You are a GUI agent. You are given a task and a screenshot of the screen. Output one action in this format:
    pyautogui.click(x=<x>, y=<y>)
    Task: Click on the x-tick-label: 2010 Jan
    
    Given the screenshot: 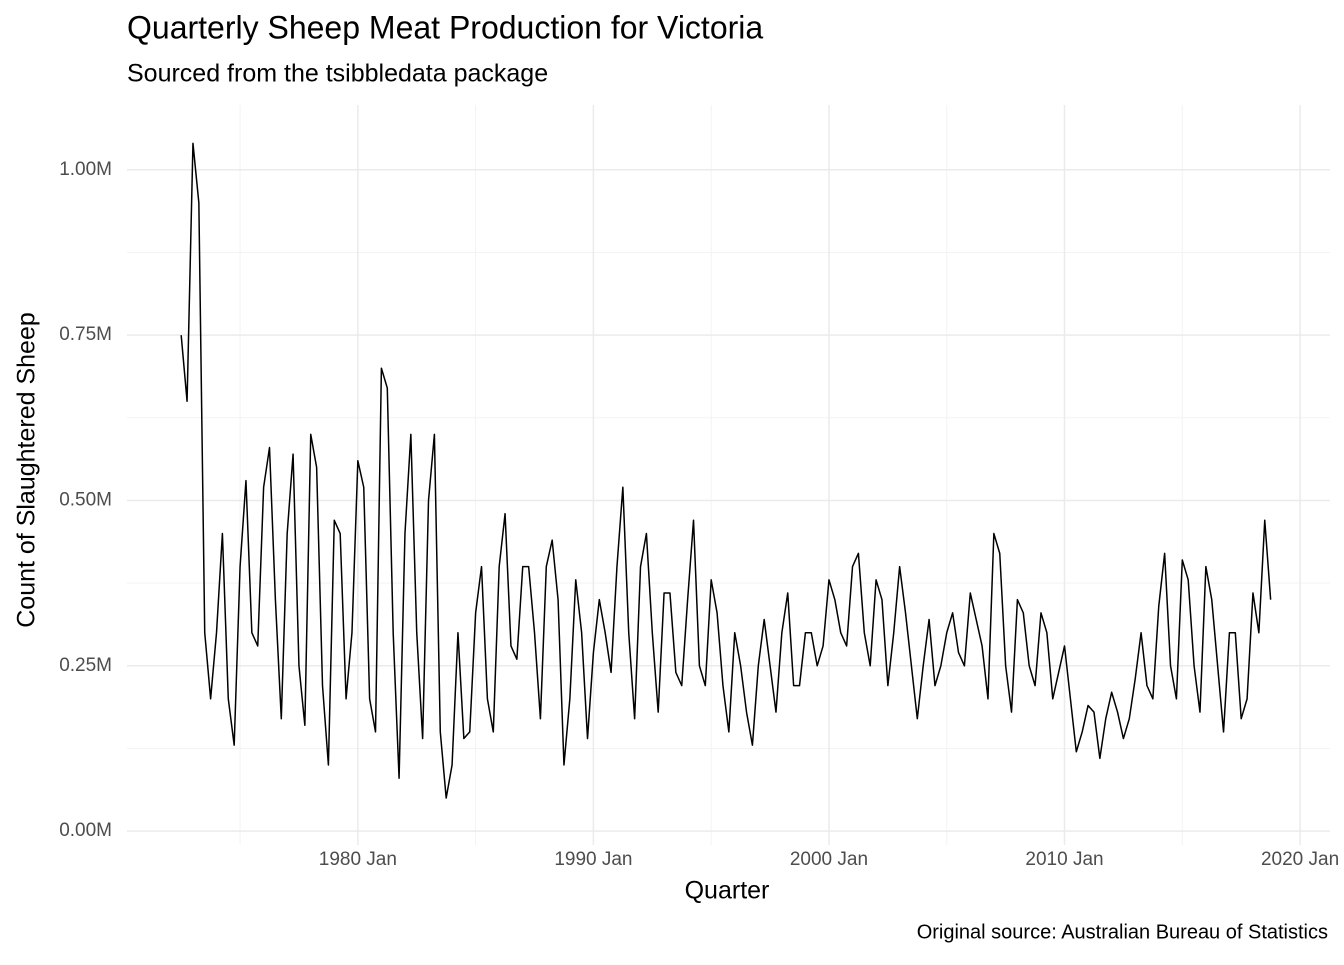 What is the action you would take?
    pyautogui.click(x=1064, y=859)
    